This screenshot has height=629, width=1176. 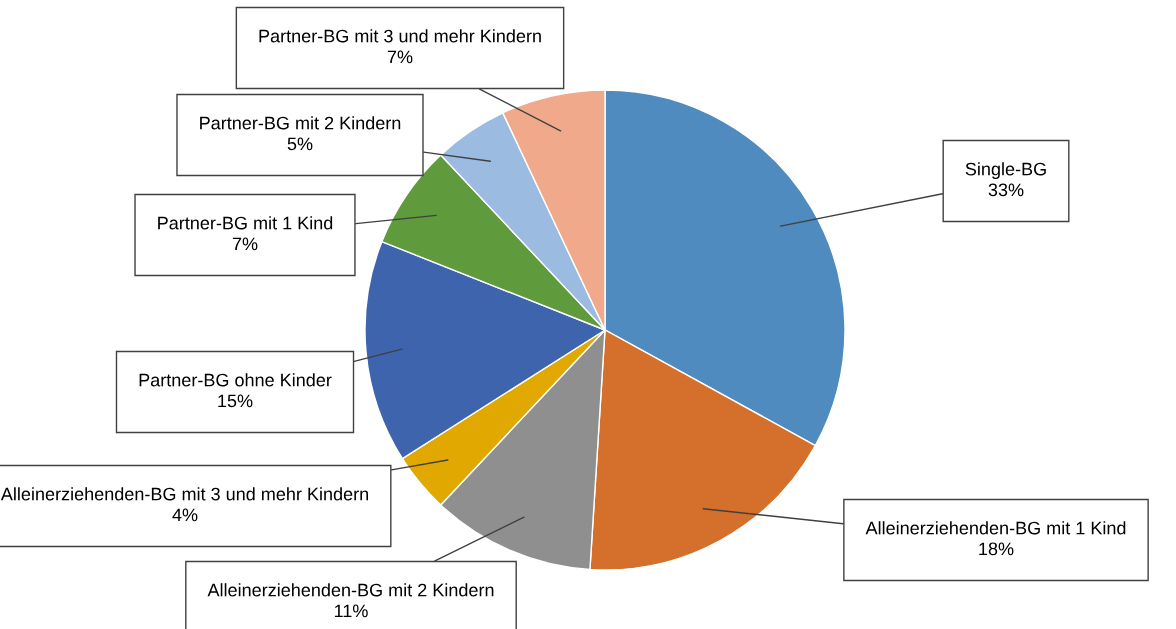 What do you see at coordinates (235, 401) in the screenshot?
I see `data-label: 15%` at bounding box center [235, 401].